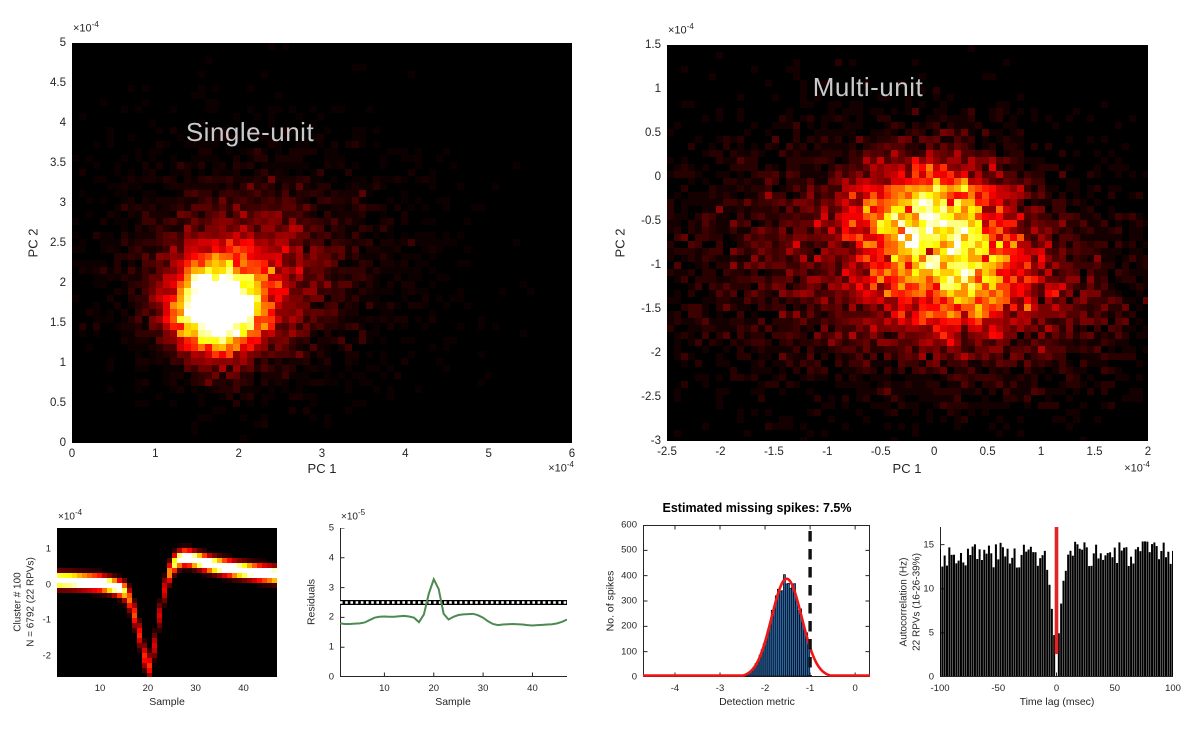 The height and width of the screenshot is (731, 1195). What do you see at coordinates (667, 452) in the screenshot?
I see `x-tick-label: -2.5` at bounding box center [667, 452].